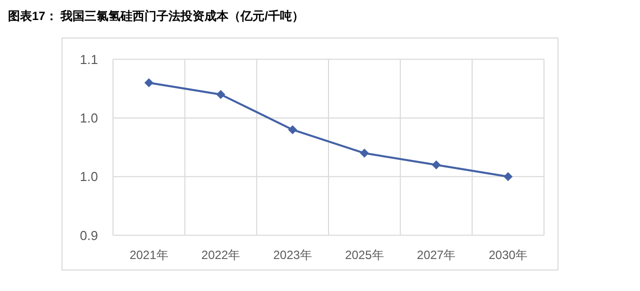 This screenshot has width=640, height=291. What do you see at coordinates (149, 255) in the screenshot?
I see `x-tick-label: 2021年` at bounding box center [149, 255].